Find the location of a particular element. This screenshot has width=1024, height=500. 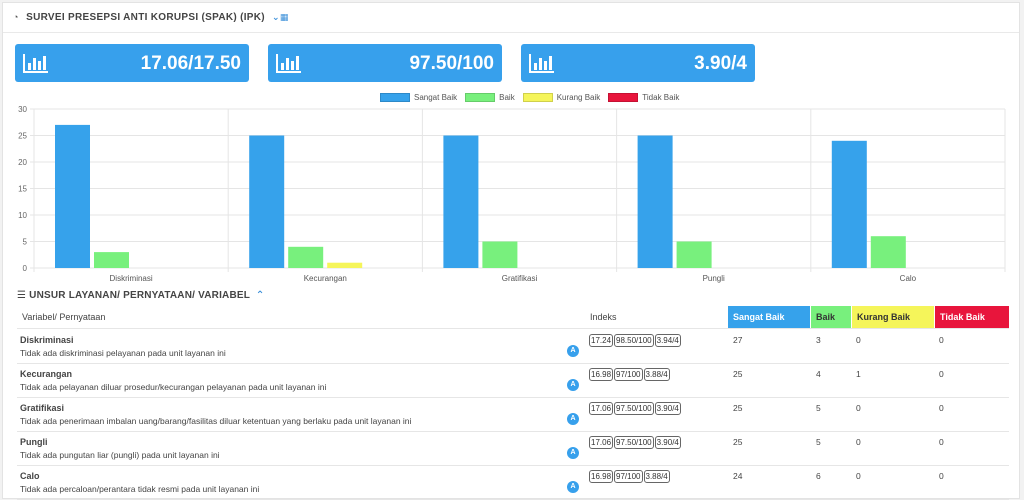

th-baik: Baik is located at coordinates (831, 317).